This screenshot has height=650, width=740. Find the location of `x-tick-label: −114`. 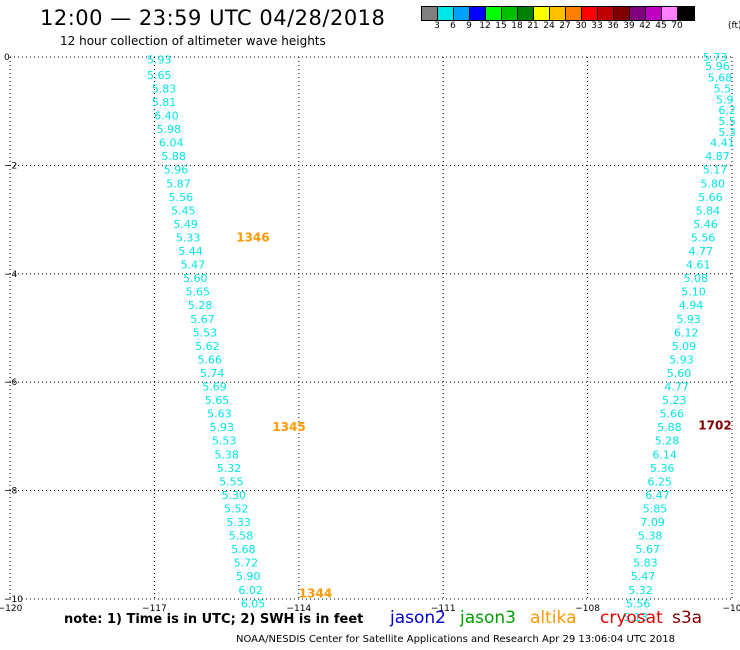

x-tick-label: −114 is located at coordinates (298, 609).